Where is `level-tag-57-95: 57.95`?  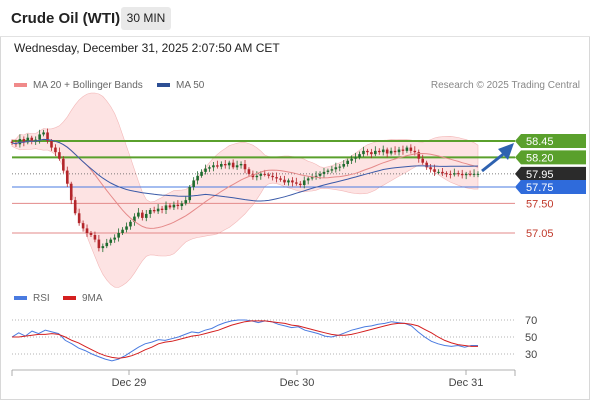
level-tag-57-95: 57.95 is located at coordinates (550, 173).